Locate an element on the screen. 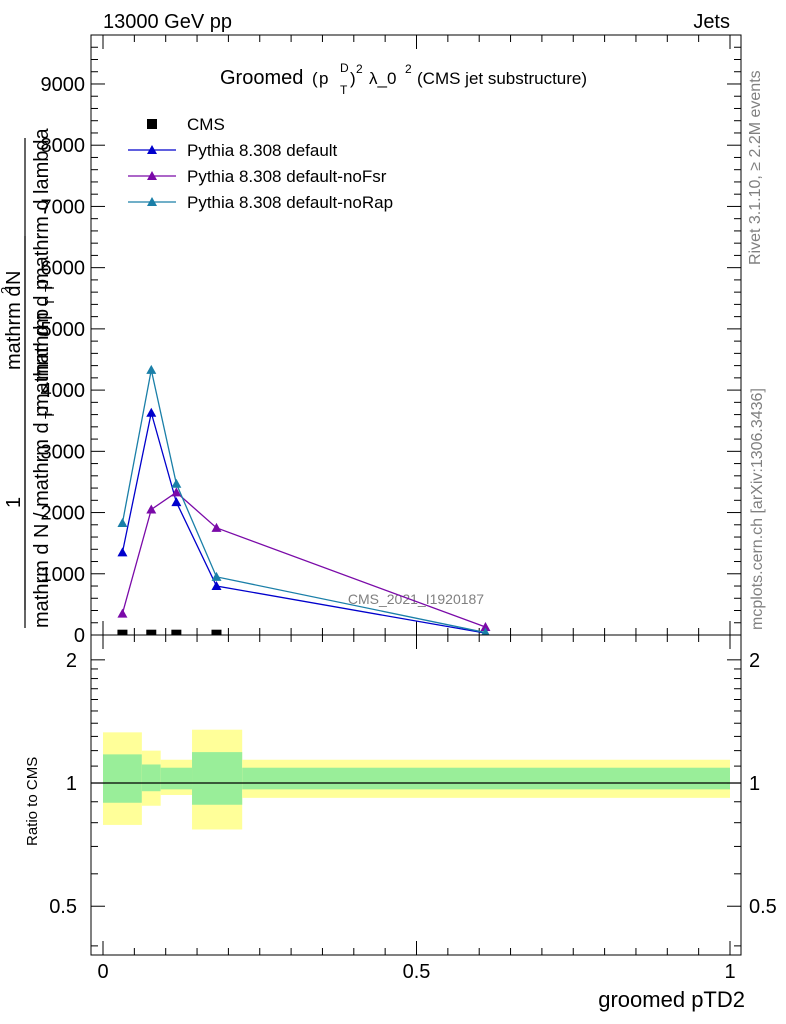 This screenshot has width=786, height=1024. ratio-y-tick-label: 2 is located at coordinates (71, 661).